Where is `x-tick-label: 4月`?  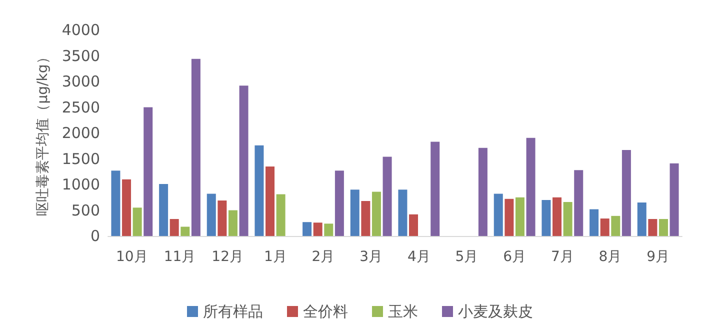 x-tick-label: 4月 is located at coordinates (418, 257).